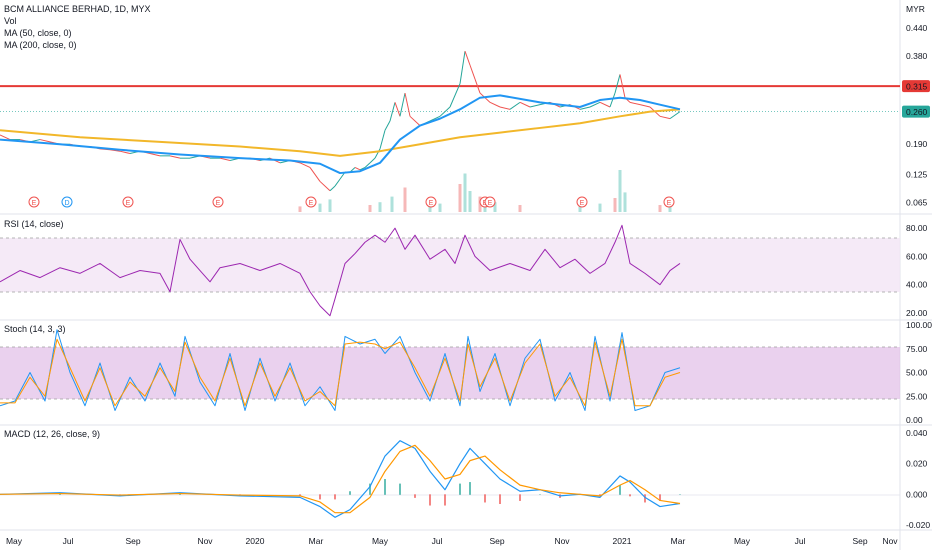  What do you see at coordinates (52, 434) in the screenshot?
I see `macd-title: MACD (12, 26, close, 9)` at bounding box center [52, 434].